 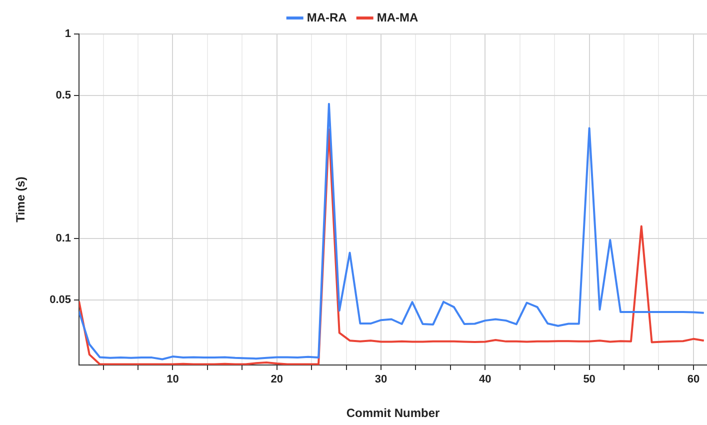 What do you see at coordinates (589, 380) in the screenshot?
I see `x-tick-label: 50` at bounding box center [589, 380].